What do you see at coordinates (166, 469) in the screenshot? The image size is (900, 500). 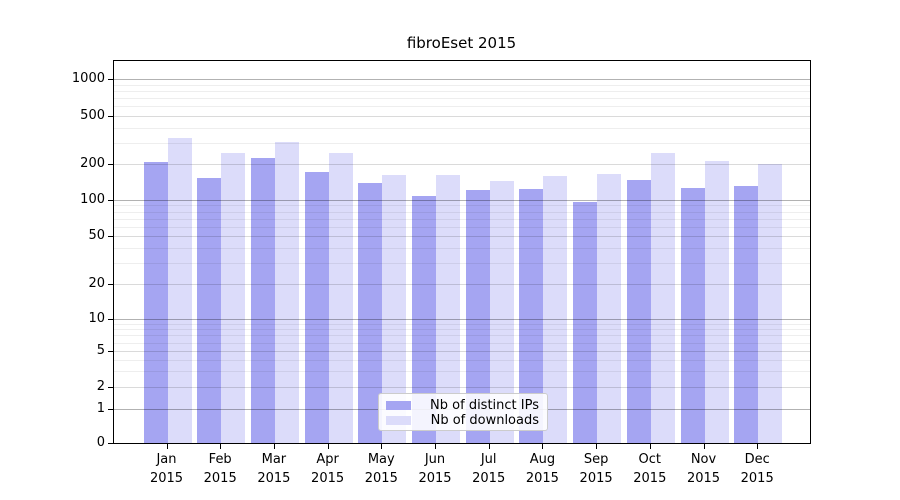 I see `x-tick-label-jan: Jan 2015` at bounding box center [166, 469].